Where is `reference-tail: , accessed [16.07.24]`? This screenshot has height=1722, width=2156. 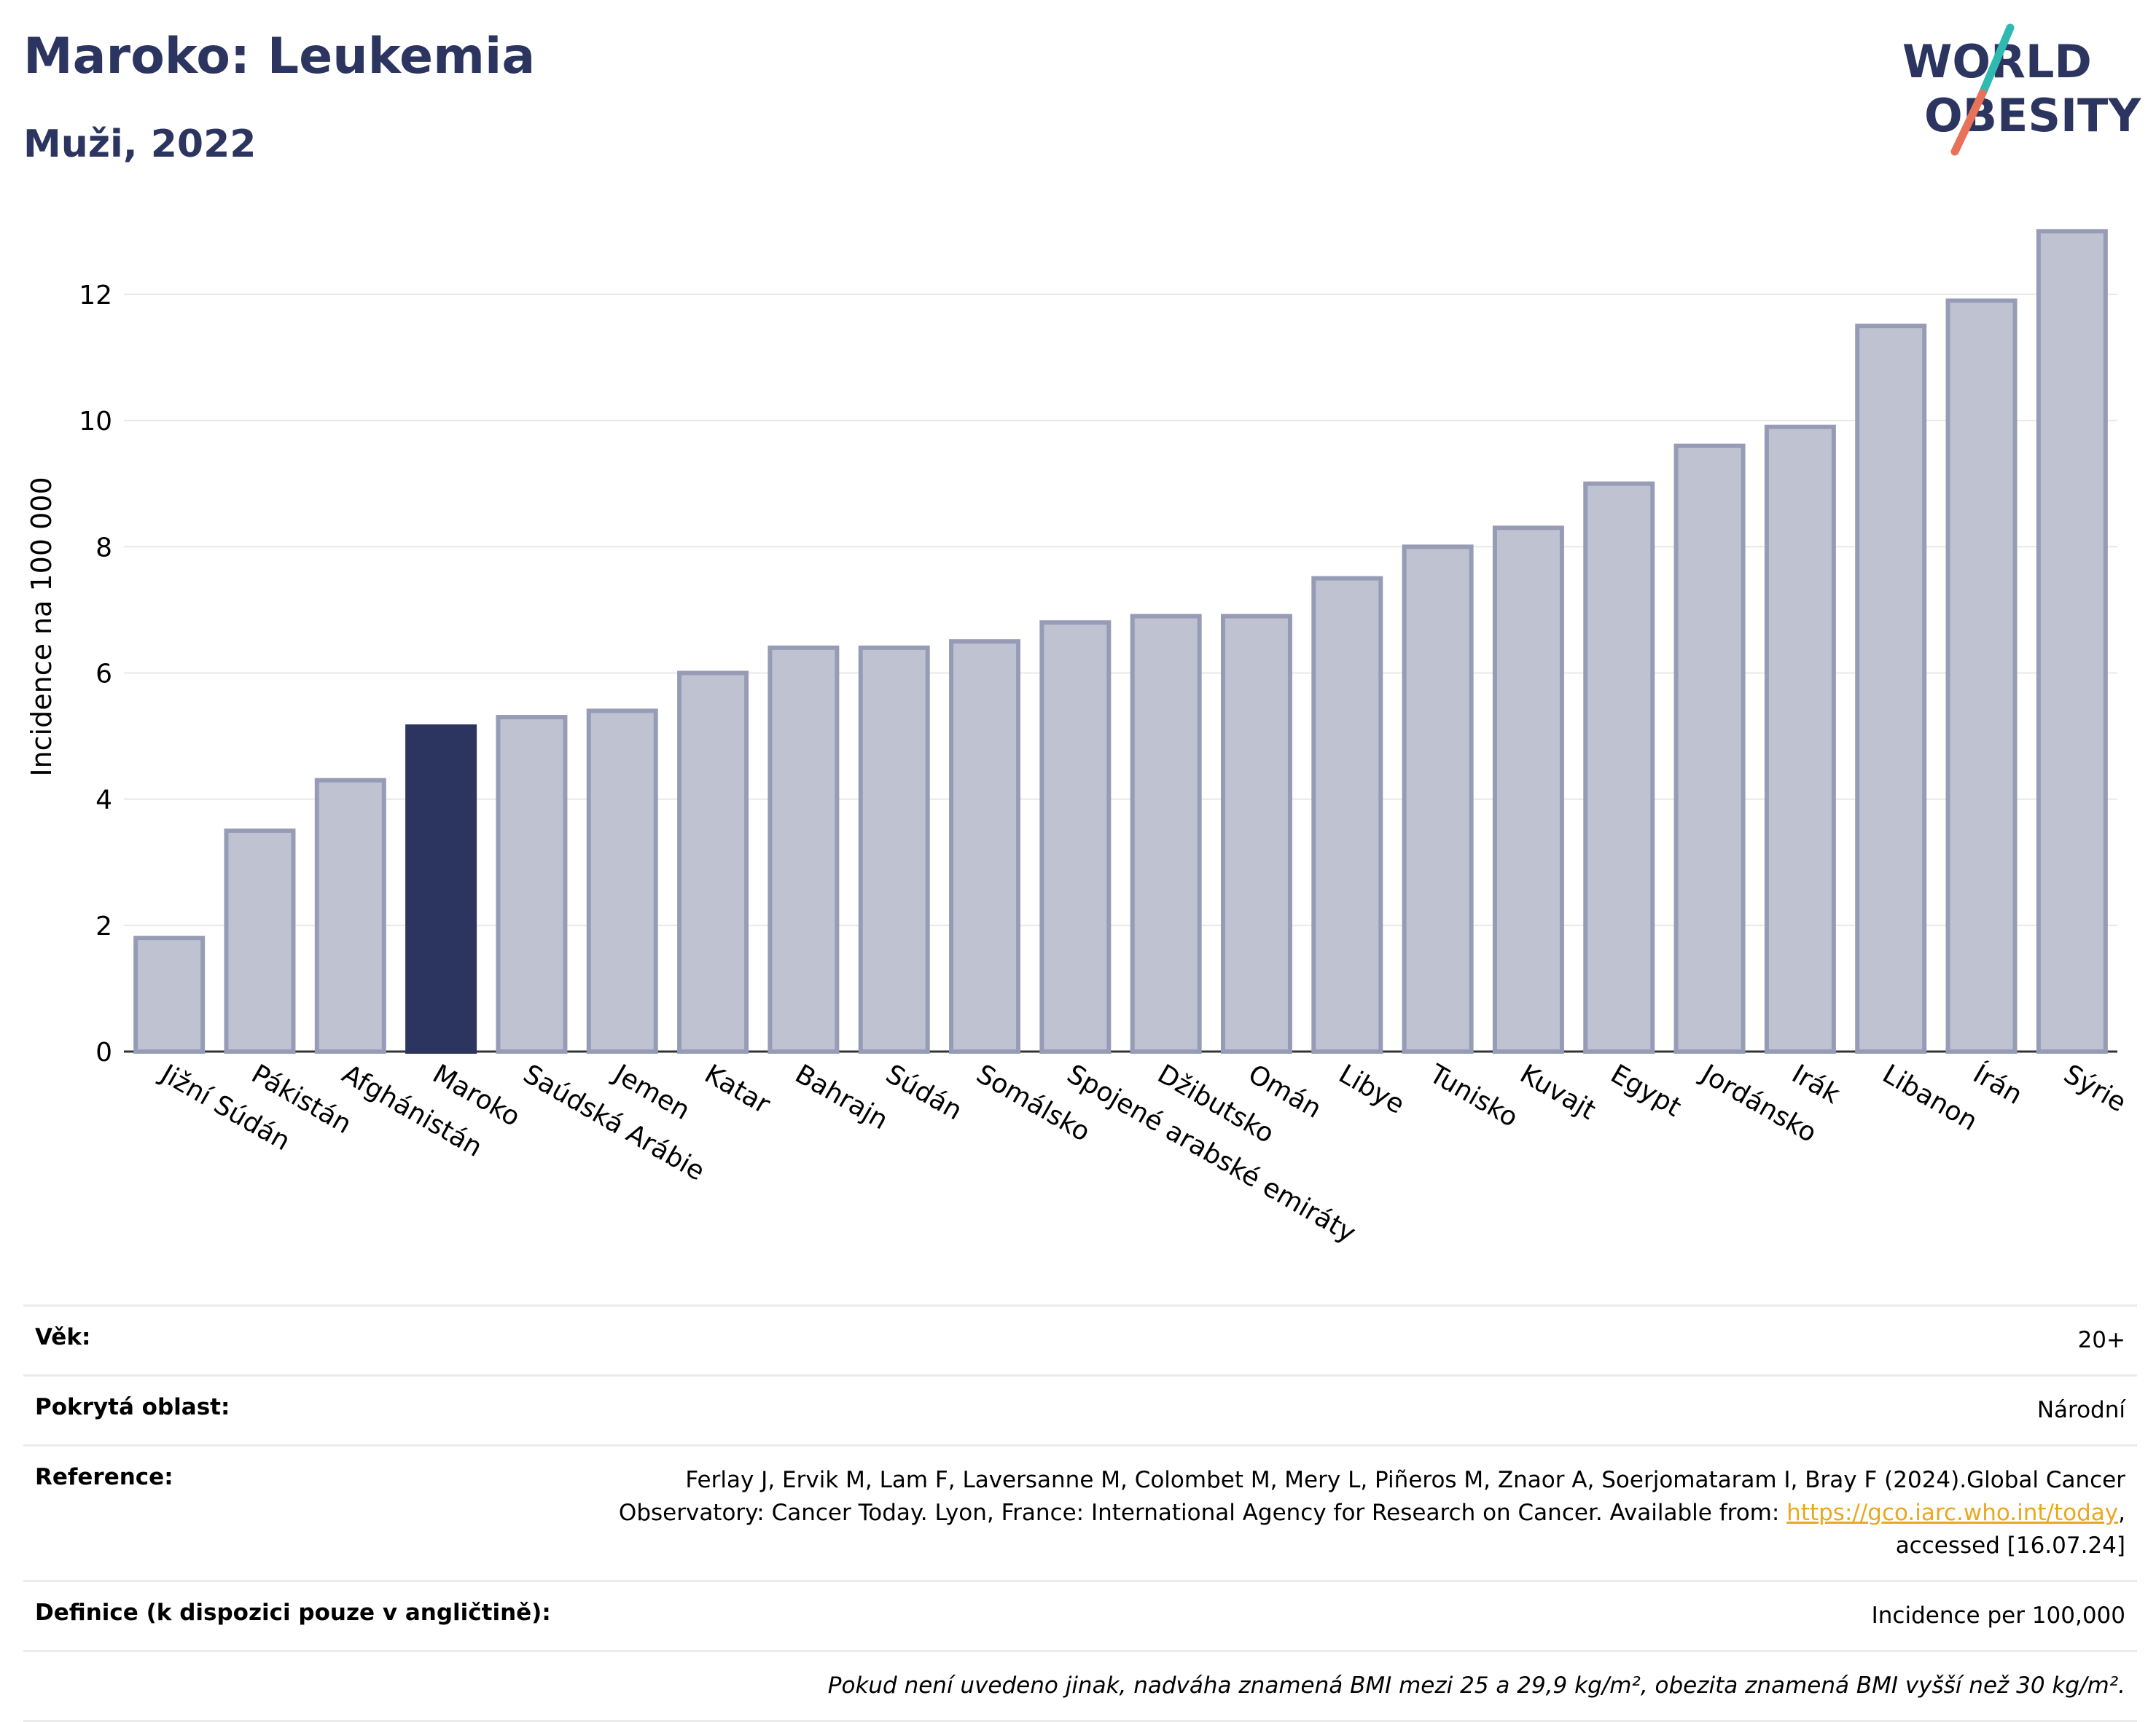 reference-tail: , accessed [16.07.24] is located at coordinates (2010, 1529).